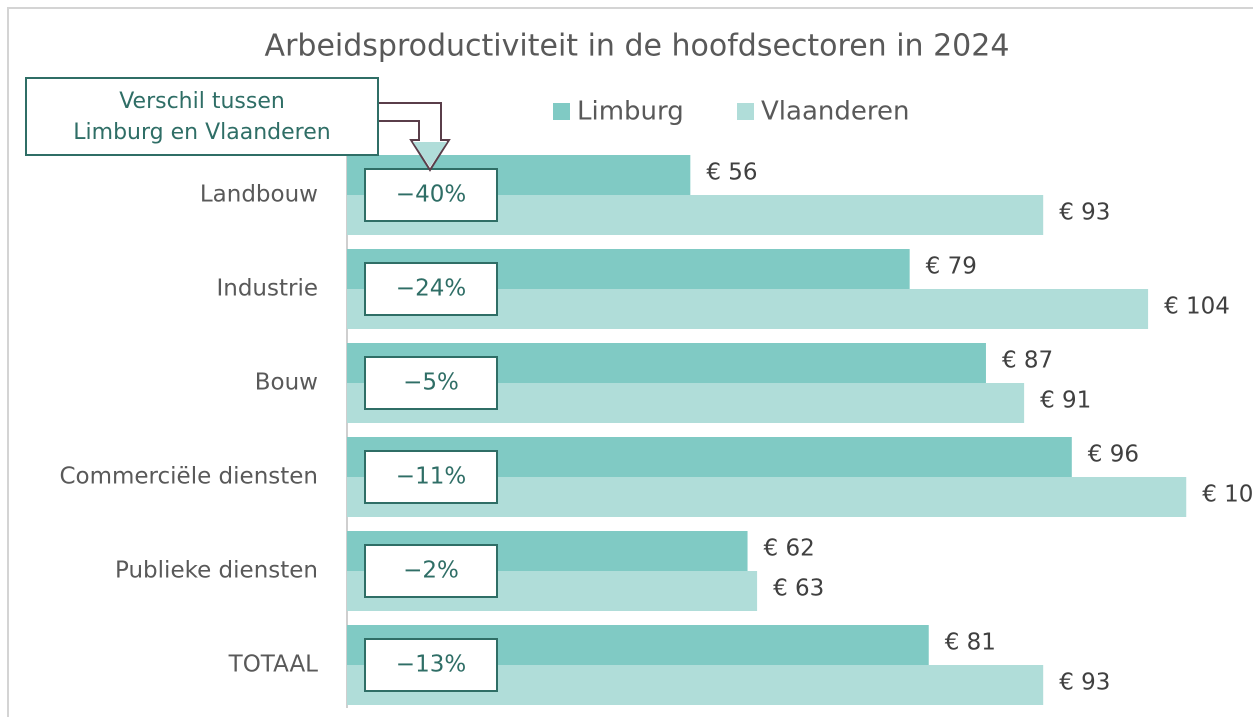 The height and width of the screenshot is (717, 1253). Describe the element at coordinates (286, 383) in the screenshot. I see `y-tick-label: Bouw` at that location.